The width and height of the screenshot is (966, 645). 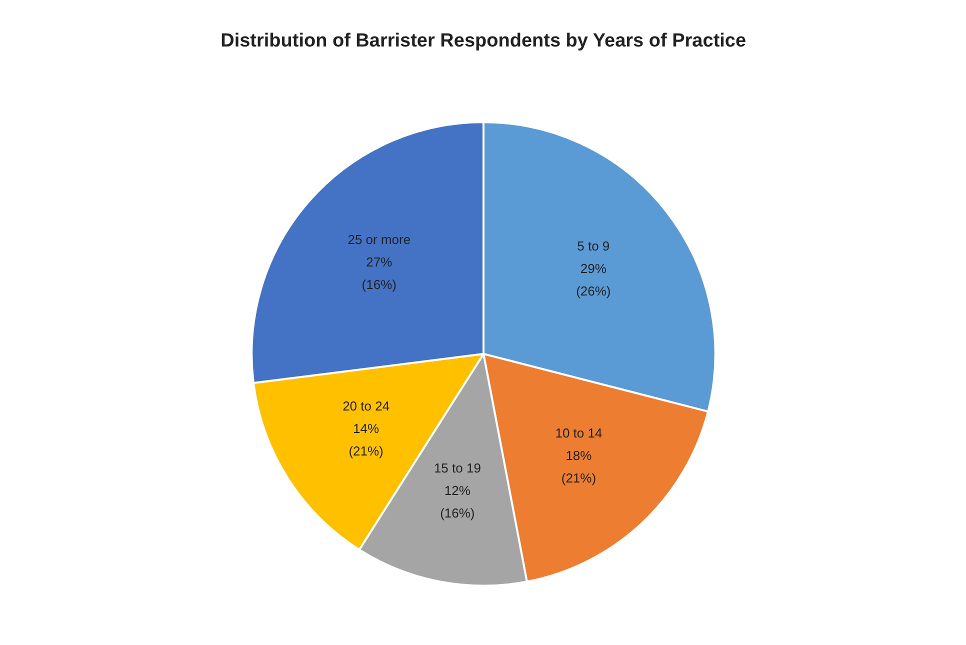 What do you see at coordinates (578, 432) in the screenshot?
I see `slice-label: 10 to 14` at bounding box center [578, 432].